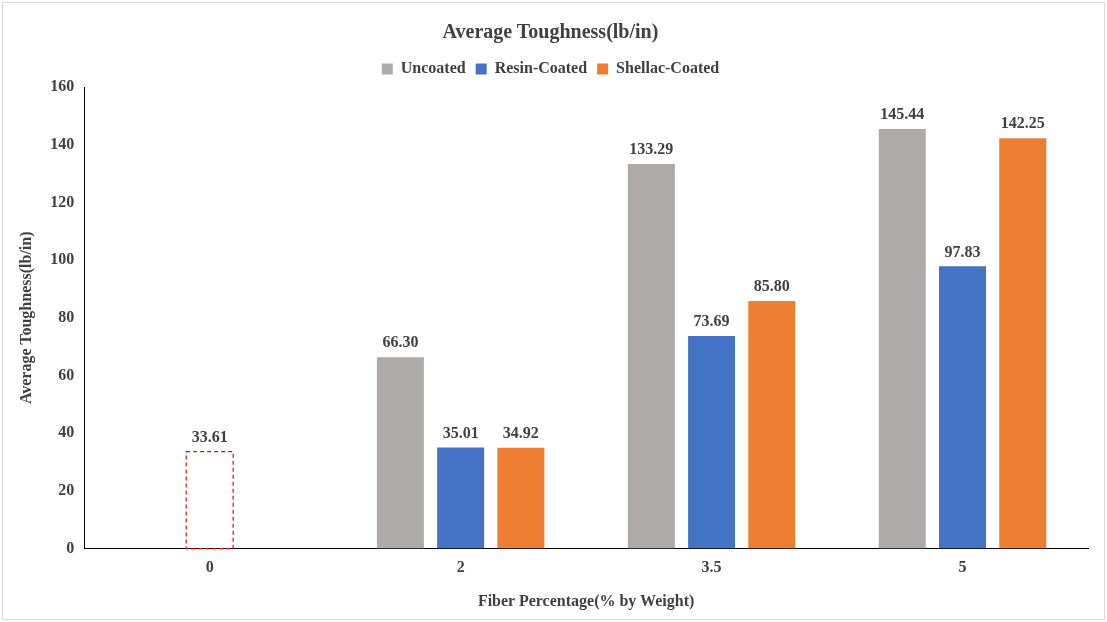  I want to click on data-label: 142.25, so click(1022, 123).